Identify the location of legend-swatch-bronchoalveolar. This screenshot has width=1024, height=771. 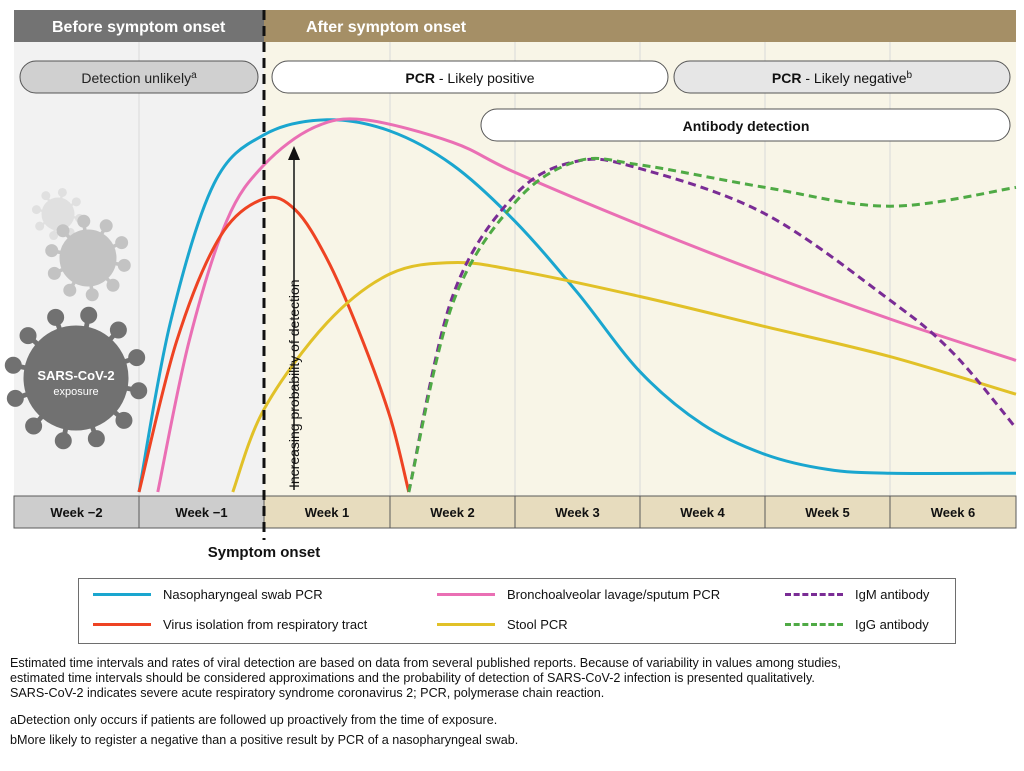
(466, 594).